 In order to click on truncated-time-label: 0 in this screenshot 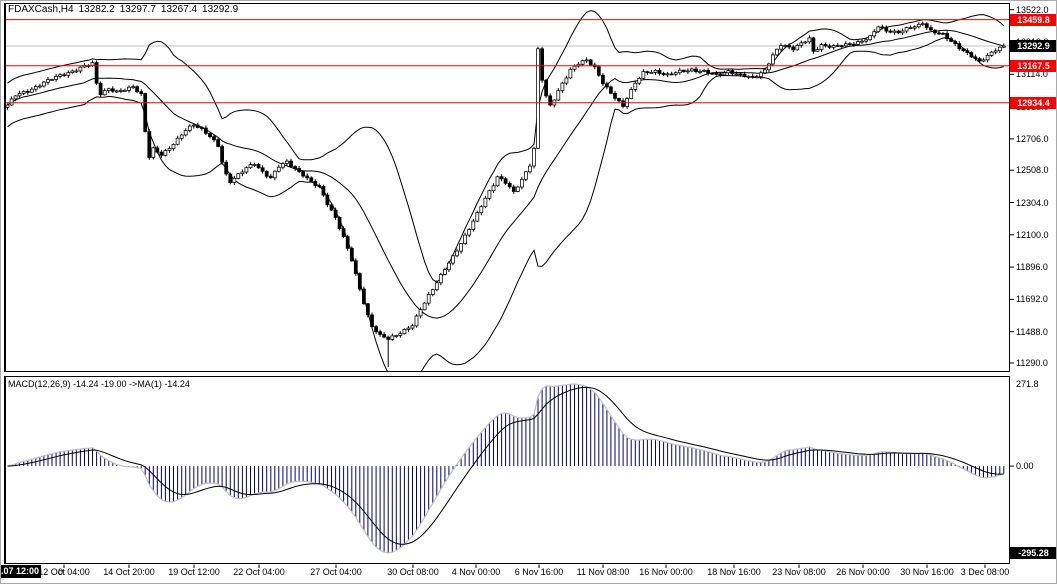, I will do `click(61, 572)`.